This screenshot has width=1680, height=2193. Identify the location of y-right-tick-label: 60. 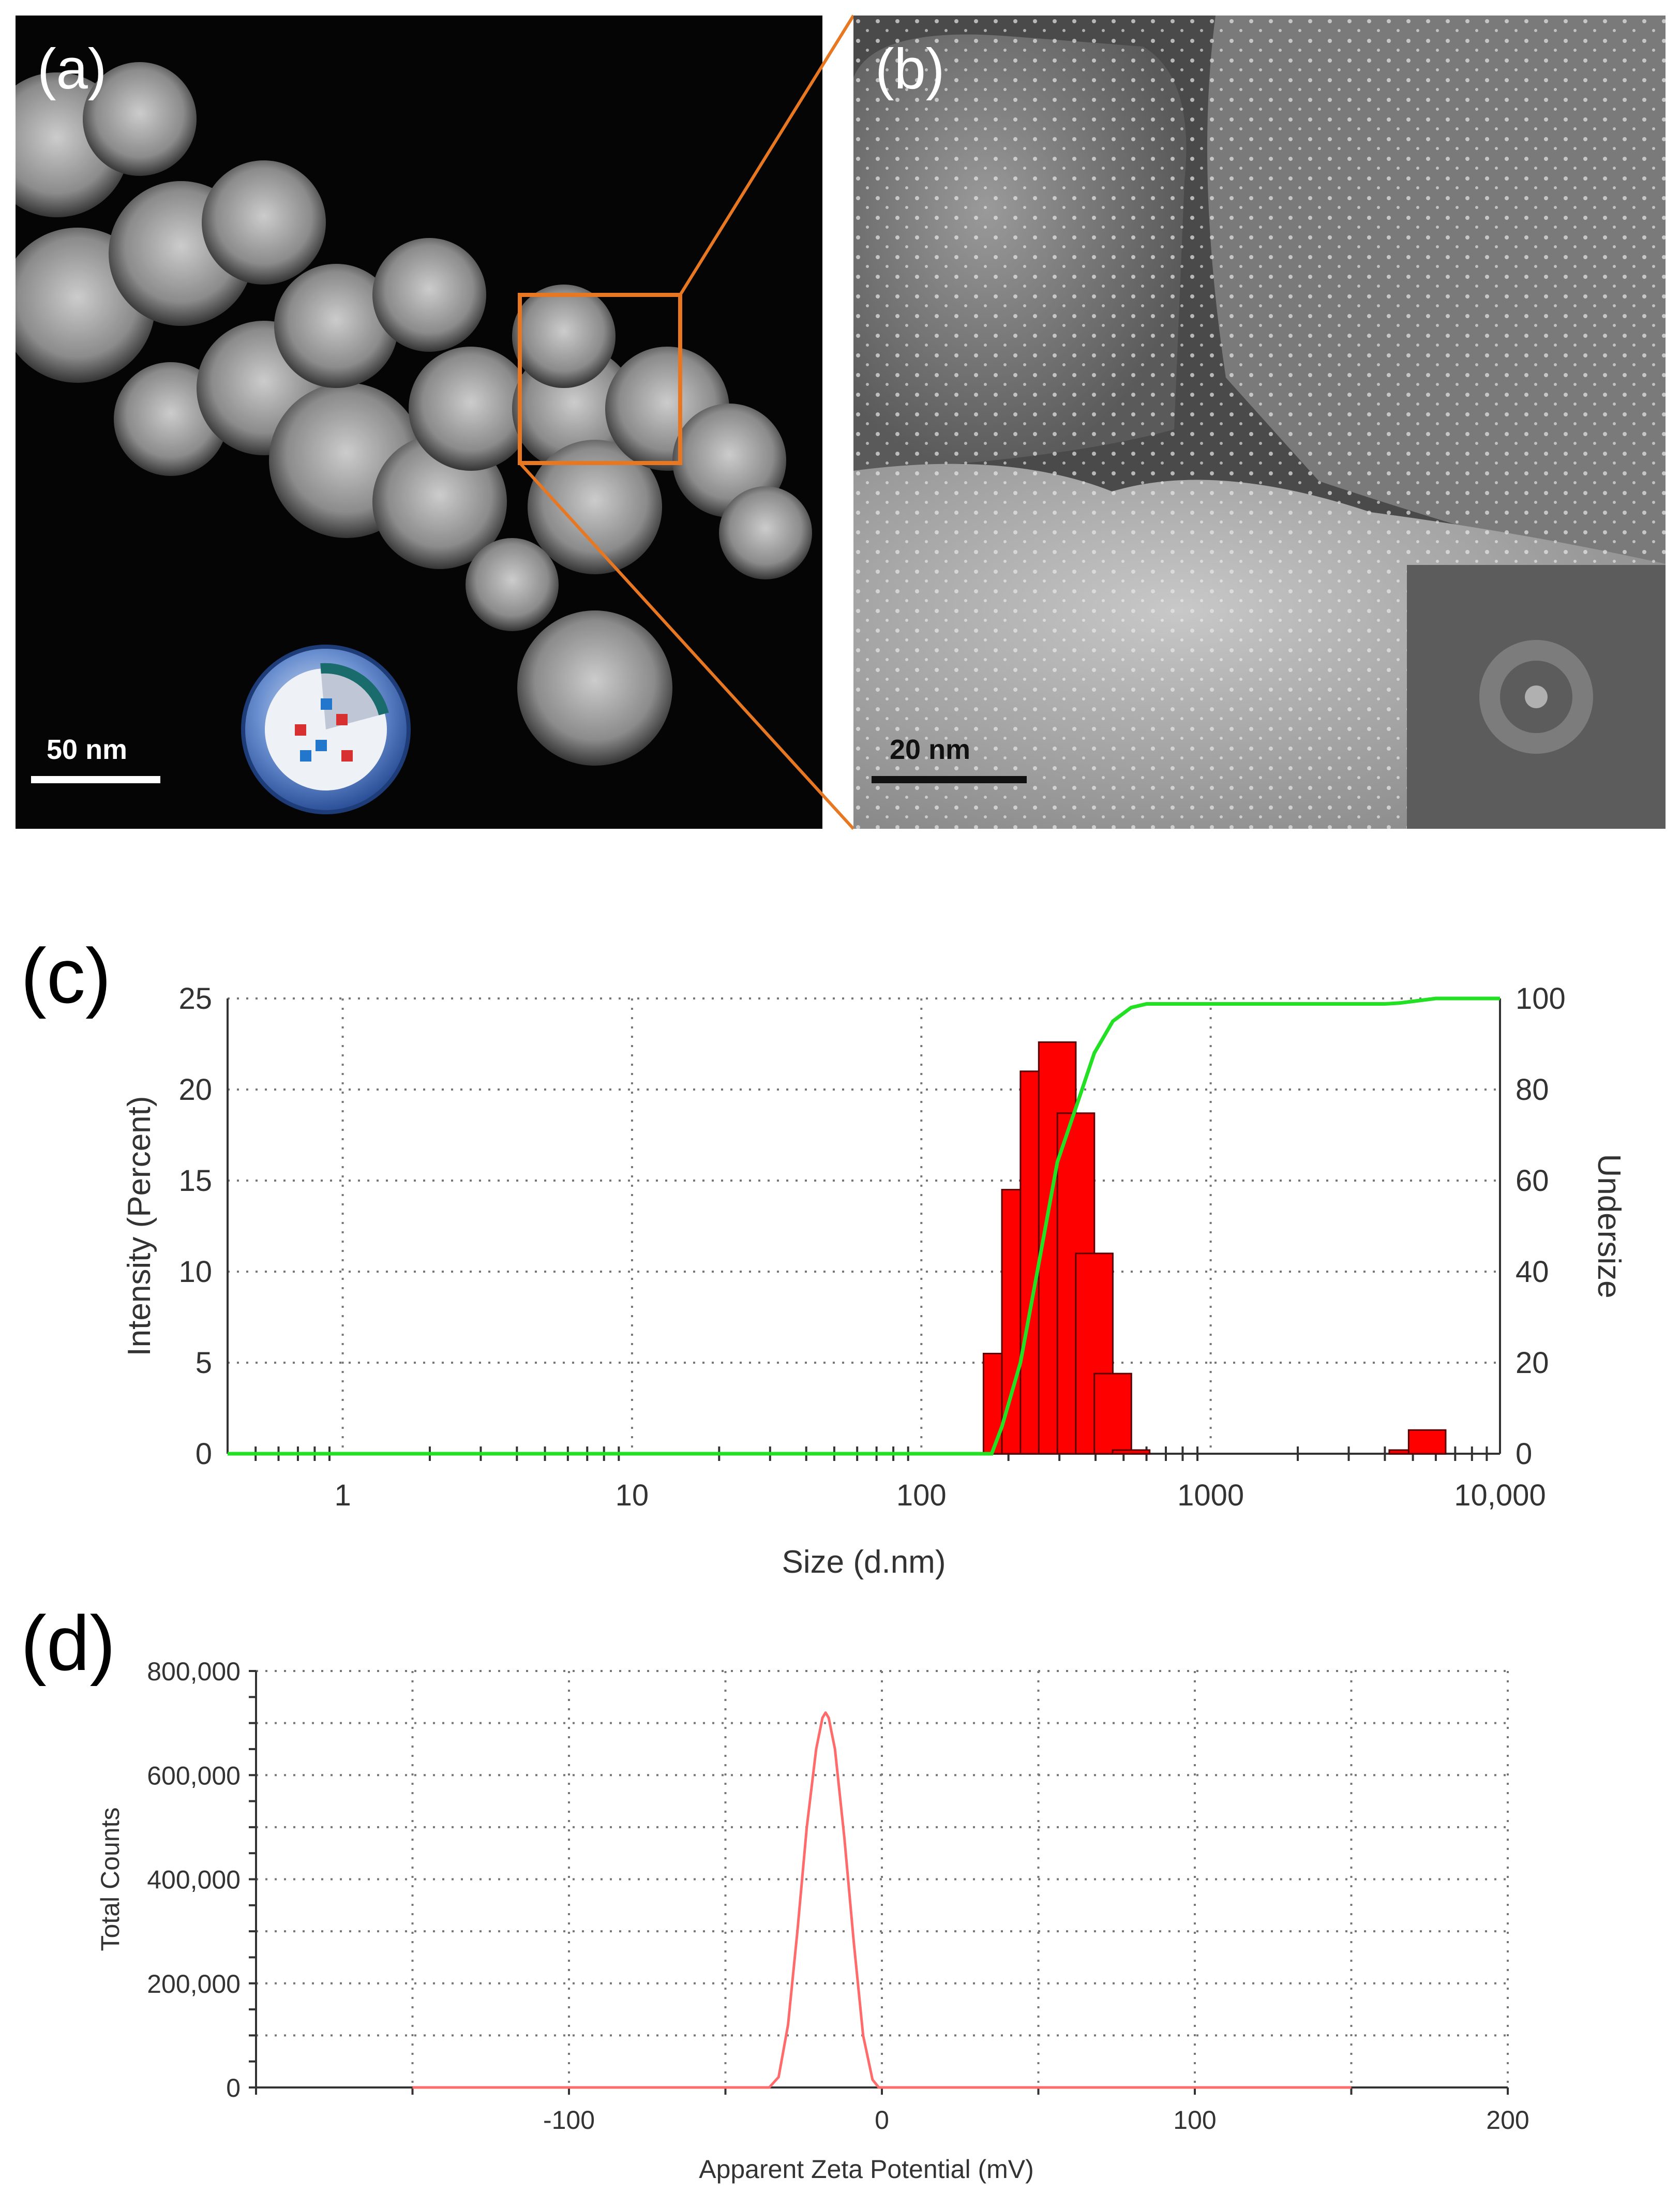
(1533, 1181).